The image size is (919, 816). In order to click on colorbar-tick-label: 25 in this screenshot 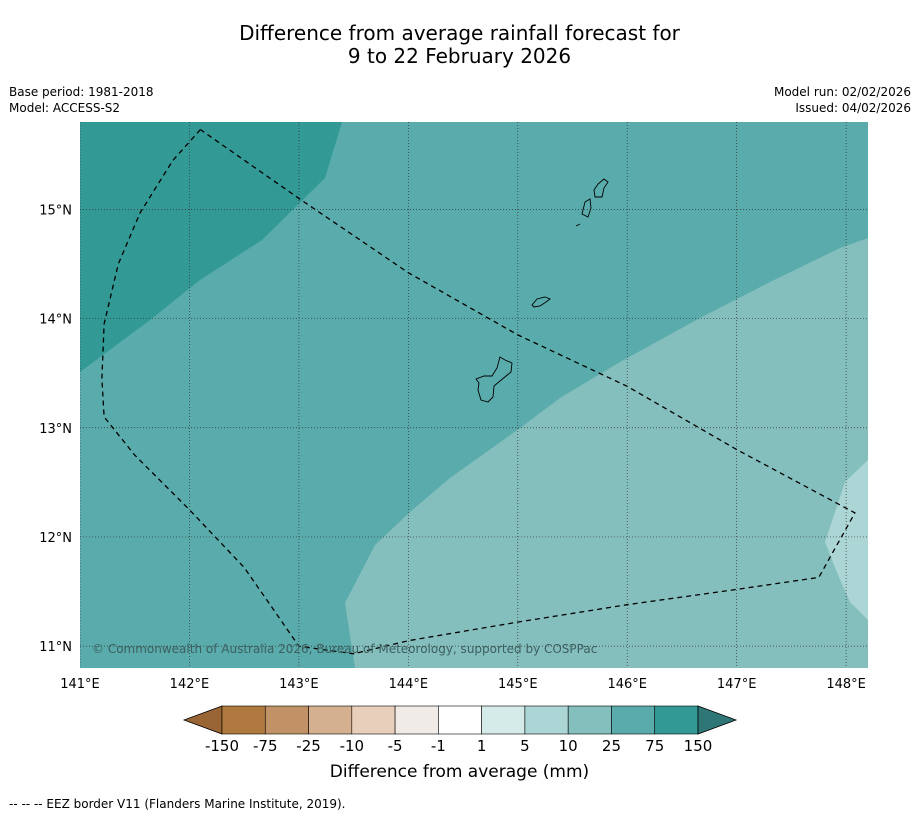, I will do `click(611, 746)`.